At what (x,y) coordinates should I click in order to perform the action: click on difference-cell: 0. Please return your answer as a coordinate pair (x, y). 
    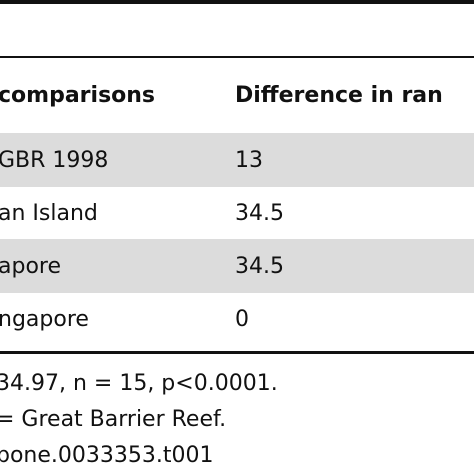
    Looking at the image, I should click on (242, 319).